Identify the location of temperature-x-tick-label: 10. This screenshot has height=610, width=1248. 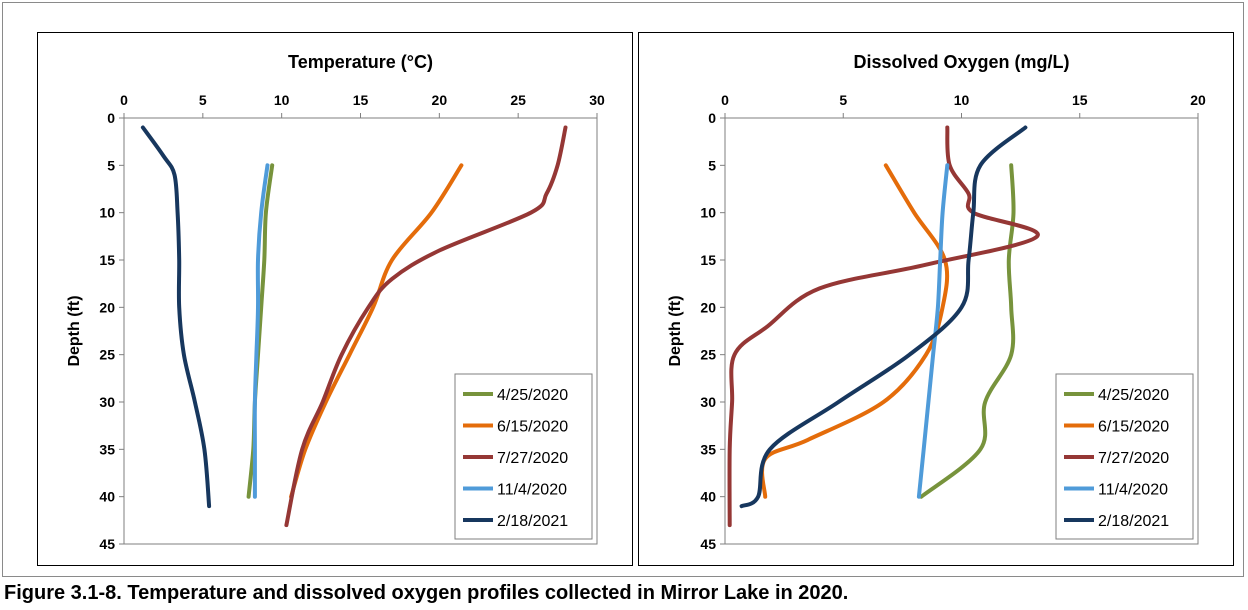
(282, 100).